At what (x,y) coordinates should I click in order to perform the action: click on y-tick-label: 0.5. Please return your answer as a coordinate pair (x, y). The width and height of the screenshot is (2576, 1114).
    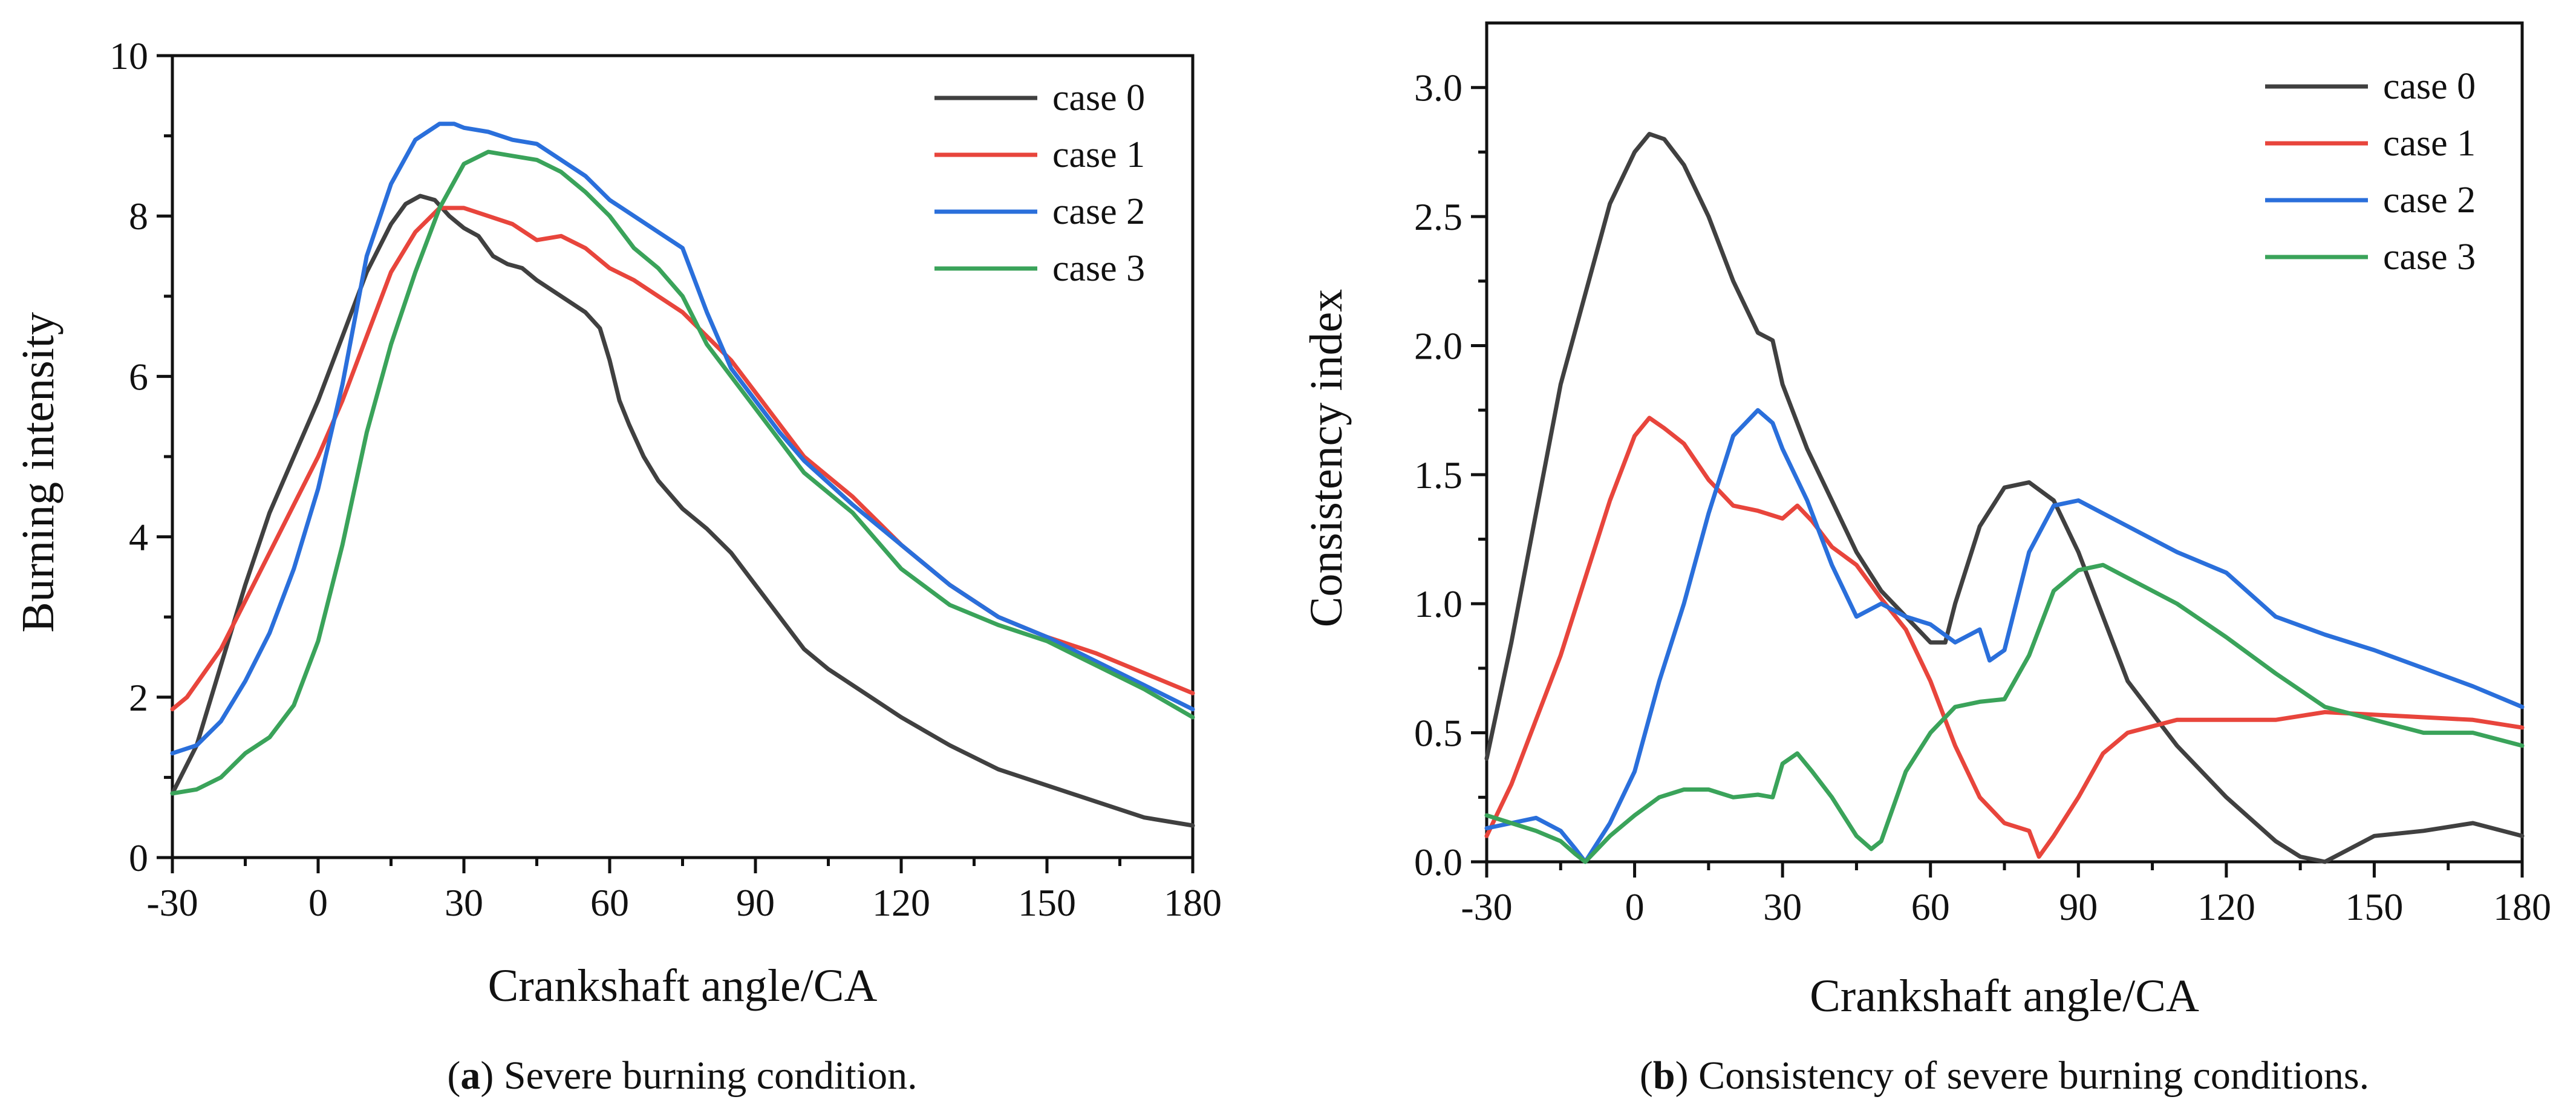
    Looking at the image, I should click on (1438, 733).